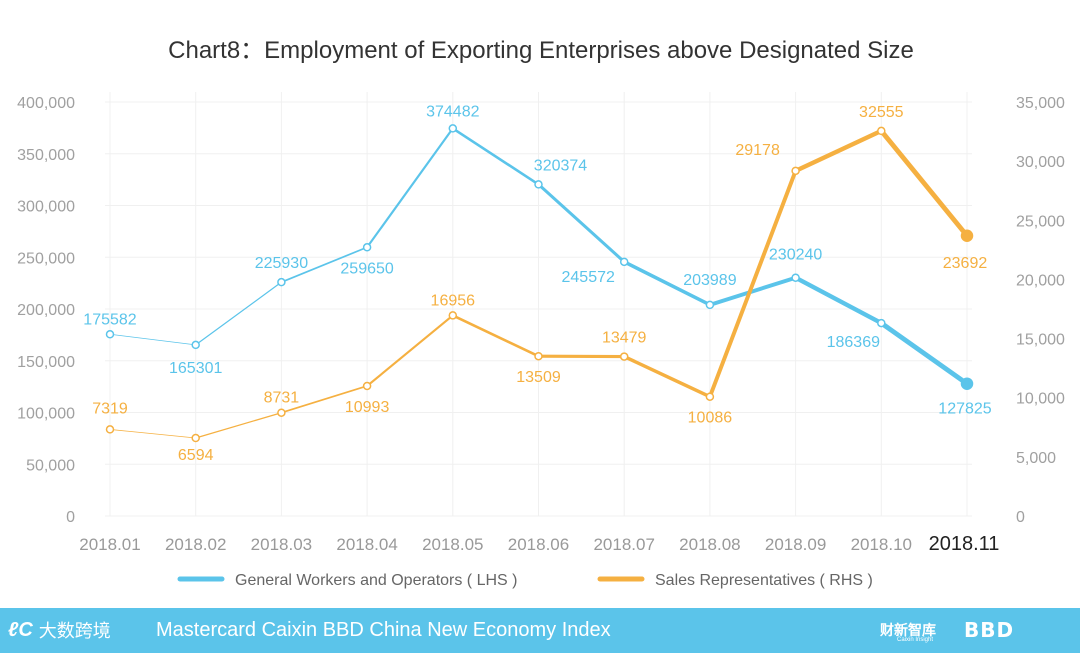 This screenshot has width=1080, height=653. Describe the element at coordinates (46, 103) in the screenshot. I see `left-tick-label: 400,000` at that location.